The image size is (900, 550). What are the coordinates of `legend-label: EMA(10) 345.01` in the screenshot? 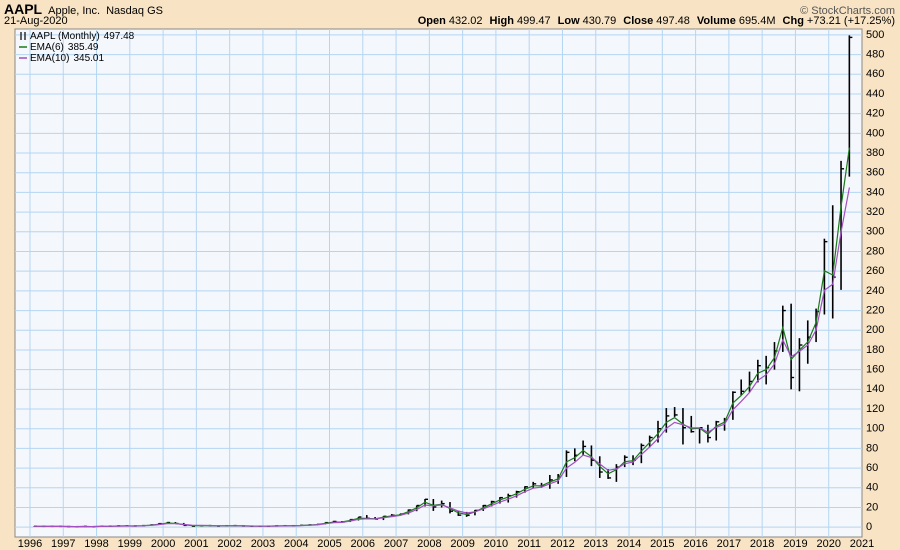 It's located at (67, 58).